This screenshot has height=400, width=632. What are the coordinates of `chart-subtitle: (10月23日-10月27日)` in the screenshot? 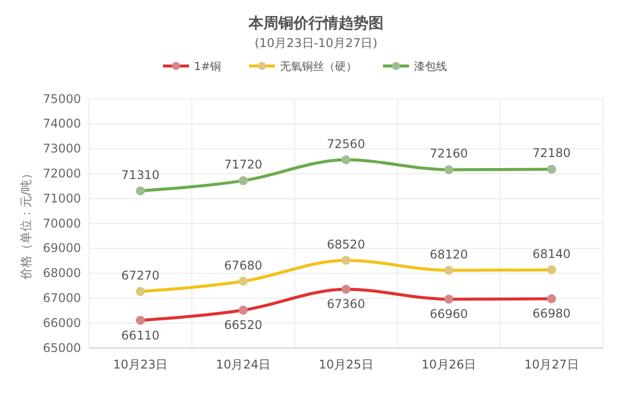 It's located at (316, 43).